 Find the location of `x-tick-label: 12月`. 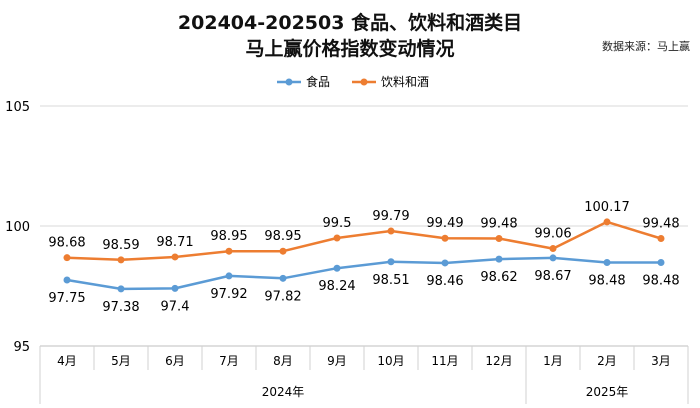

x-tick-label: 12月 is located at coordinates (498, 361).